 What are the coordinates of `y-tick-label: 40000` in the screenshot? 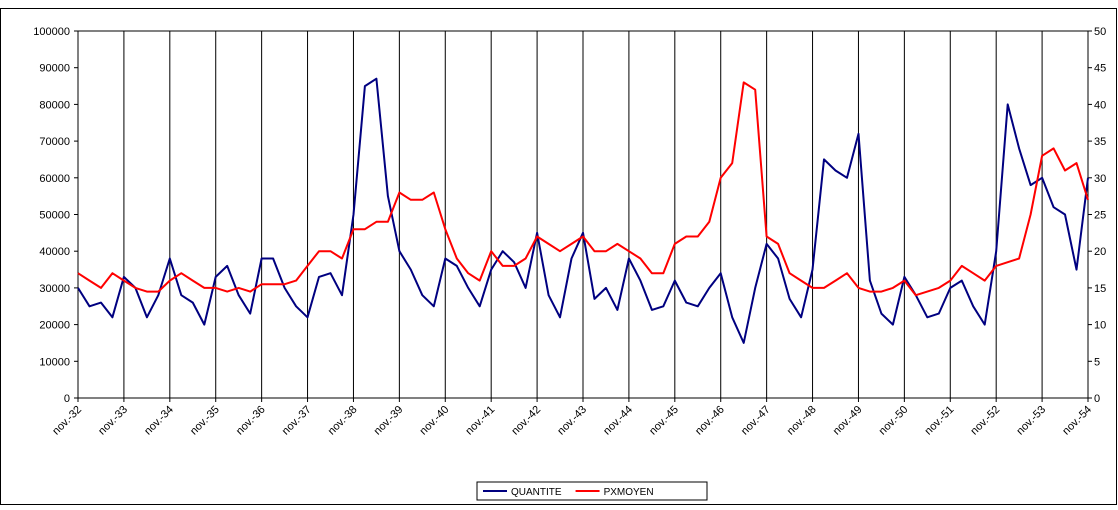 It's located at (54, 252).